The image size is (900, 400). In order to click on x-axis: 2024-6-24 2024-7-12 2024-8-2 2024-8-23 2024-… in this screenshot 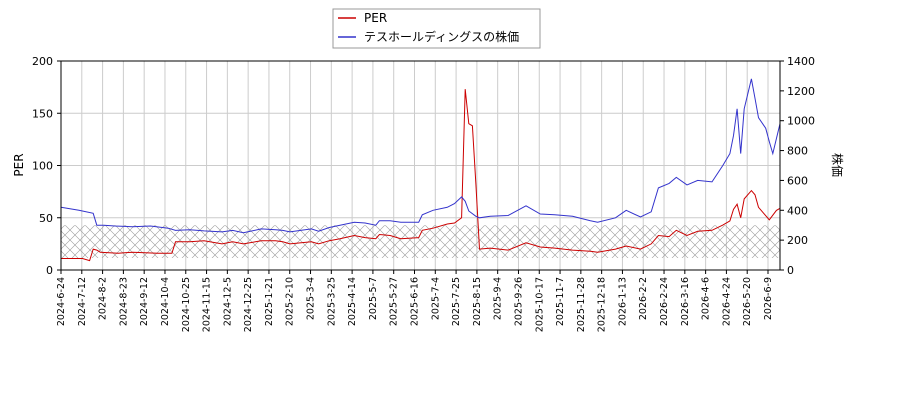, I will do `click(415, 301)`.